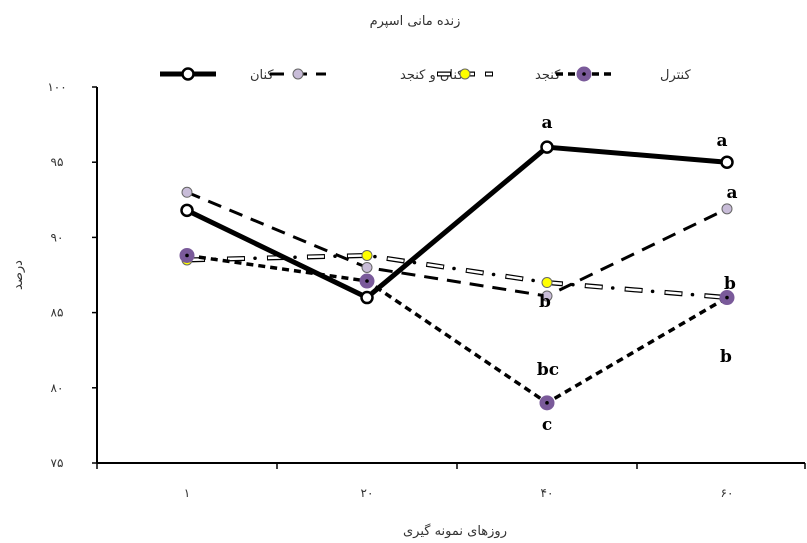 The image size is (807, 543). I want to click on y-tick-label: ۱۰۰, so click(56, 87).